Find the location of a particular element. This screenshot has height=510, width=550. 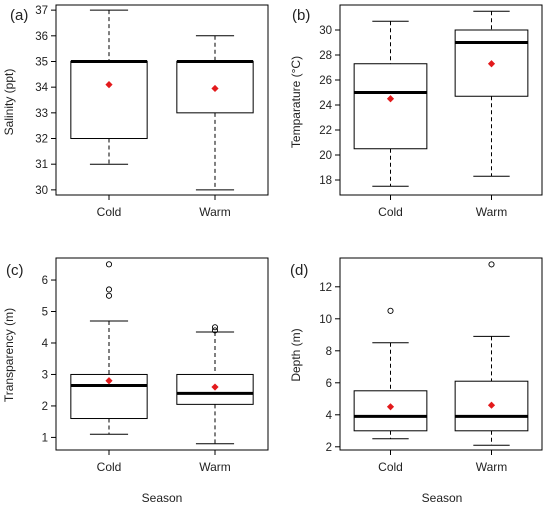

y-tick-label: 10 is located at coordinates (325, 320).